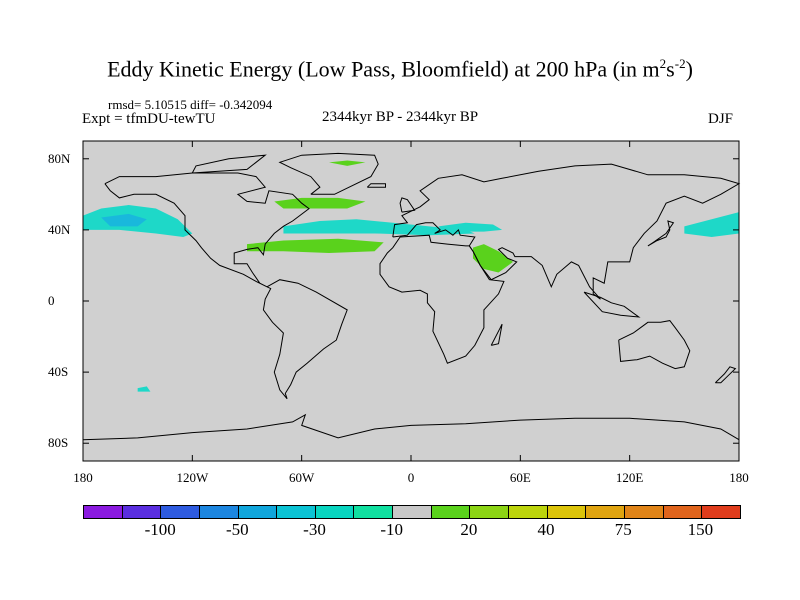  I want to click on lon-120e-label: 120E, so click(629, 477).